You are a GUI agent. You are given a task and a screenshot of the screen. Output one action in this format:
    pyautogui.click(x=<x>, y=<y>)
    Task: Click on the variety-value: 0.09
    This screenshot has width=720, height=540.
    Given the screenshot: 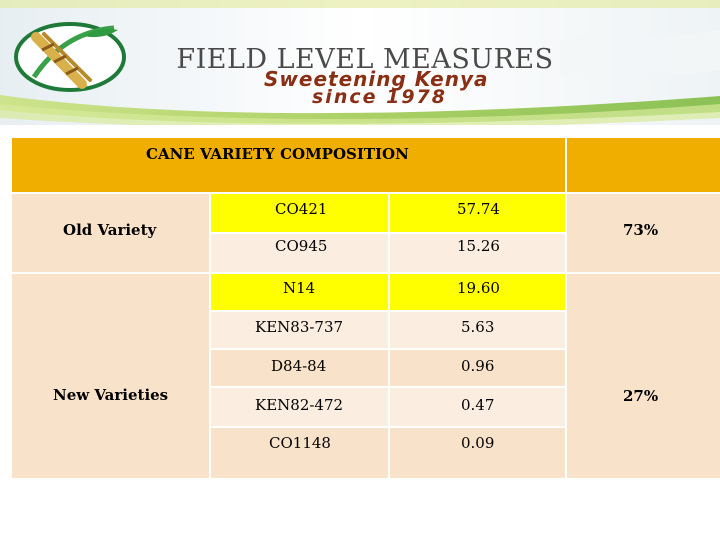 What is the action you would take?
    pyautogui.click(x=478, y=443)
    